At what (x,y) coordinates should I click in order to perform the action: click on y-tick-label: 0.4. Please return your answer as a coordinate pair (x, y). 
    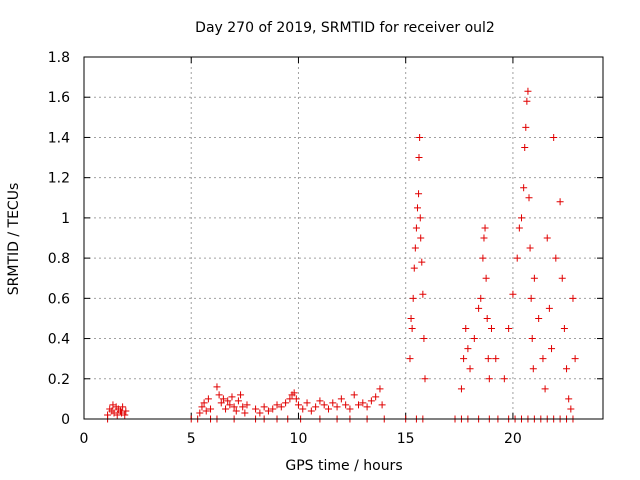
    Looking at the image, I should click on (59, 340).